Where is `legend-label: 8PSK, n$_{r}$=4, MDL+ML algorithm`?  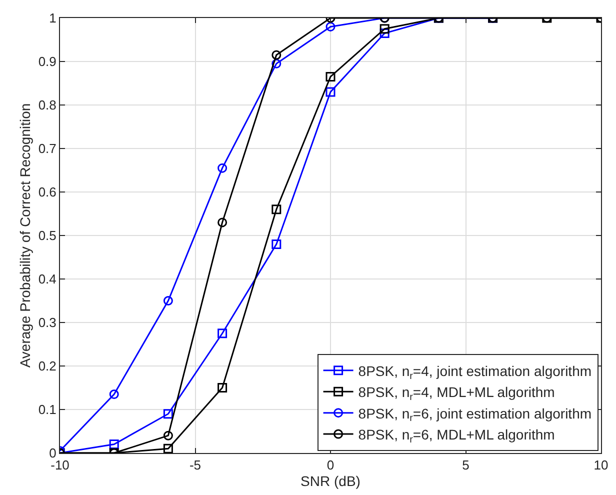
legend-label: 8PSK, n$_{r}$=4, MDL+ML algorithm is located at coordinates (456, 394).